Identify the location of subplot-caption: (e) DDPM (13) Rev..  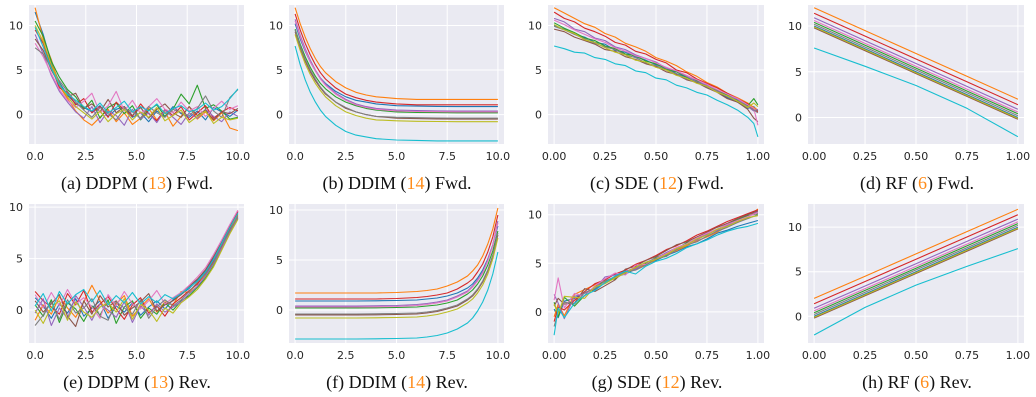
(137, 382).